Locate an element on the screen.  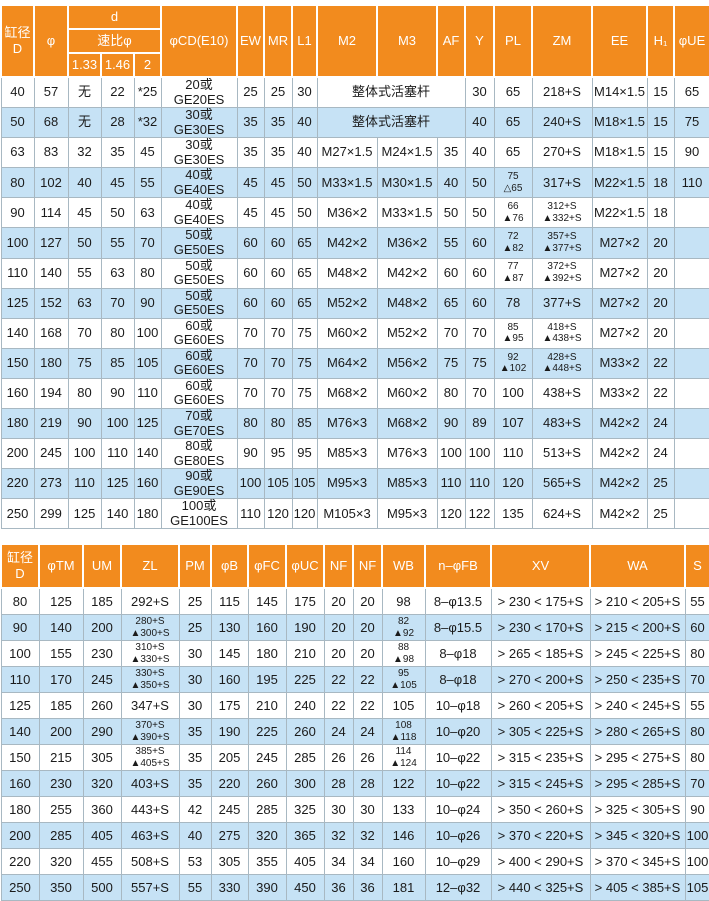
data-cell: 26 is located at coordinates (367, 758).